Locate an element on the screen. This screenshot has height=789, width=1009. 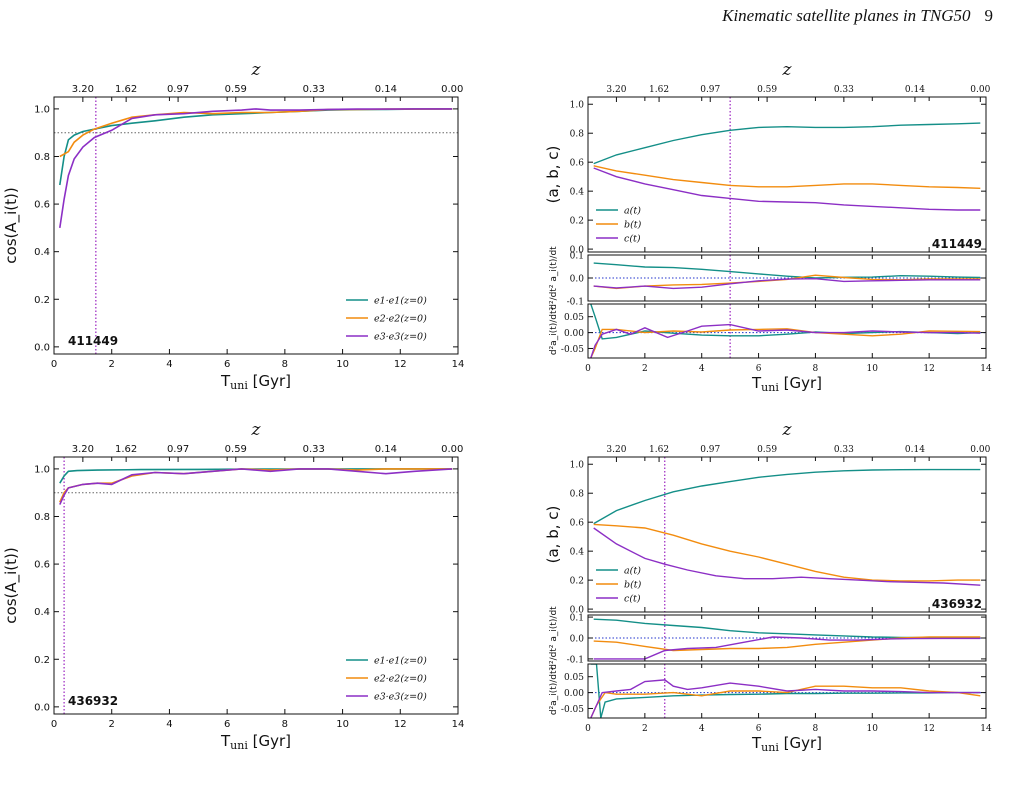
legend-label: b(t) is located at coordinates (633, 585).